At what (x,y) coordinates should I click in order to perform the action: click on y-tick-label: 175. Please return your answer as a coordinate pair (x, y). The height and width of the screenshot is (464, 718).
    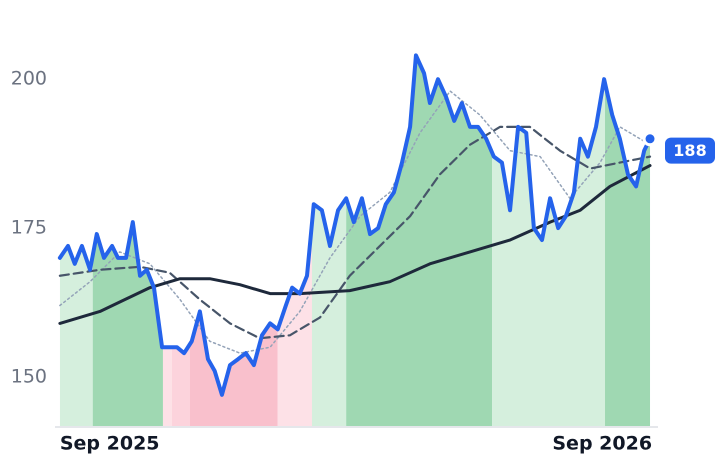
    Looking at the image, I should click on (29, 228).